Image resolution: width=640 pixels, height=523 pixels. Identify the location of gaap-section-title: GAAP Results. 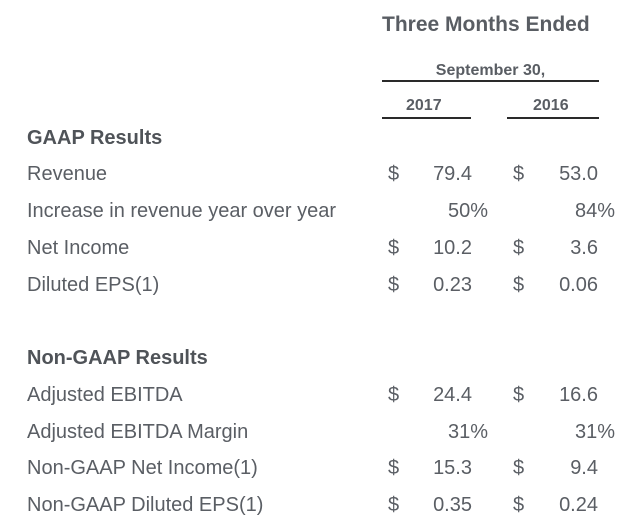
(95, 138).